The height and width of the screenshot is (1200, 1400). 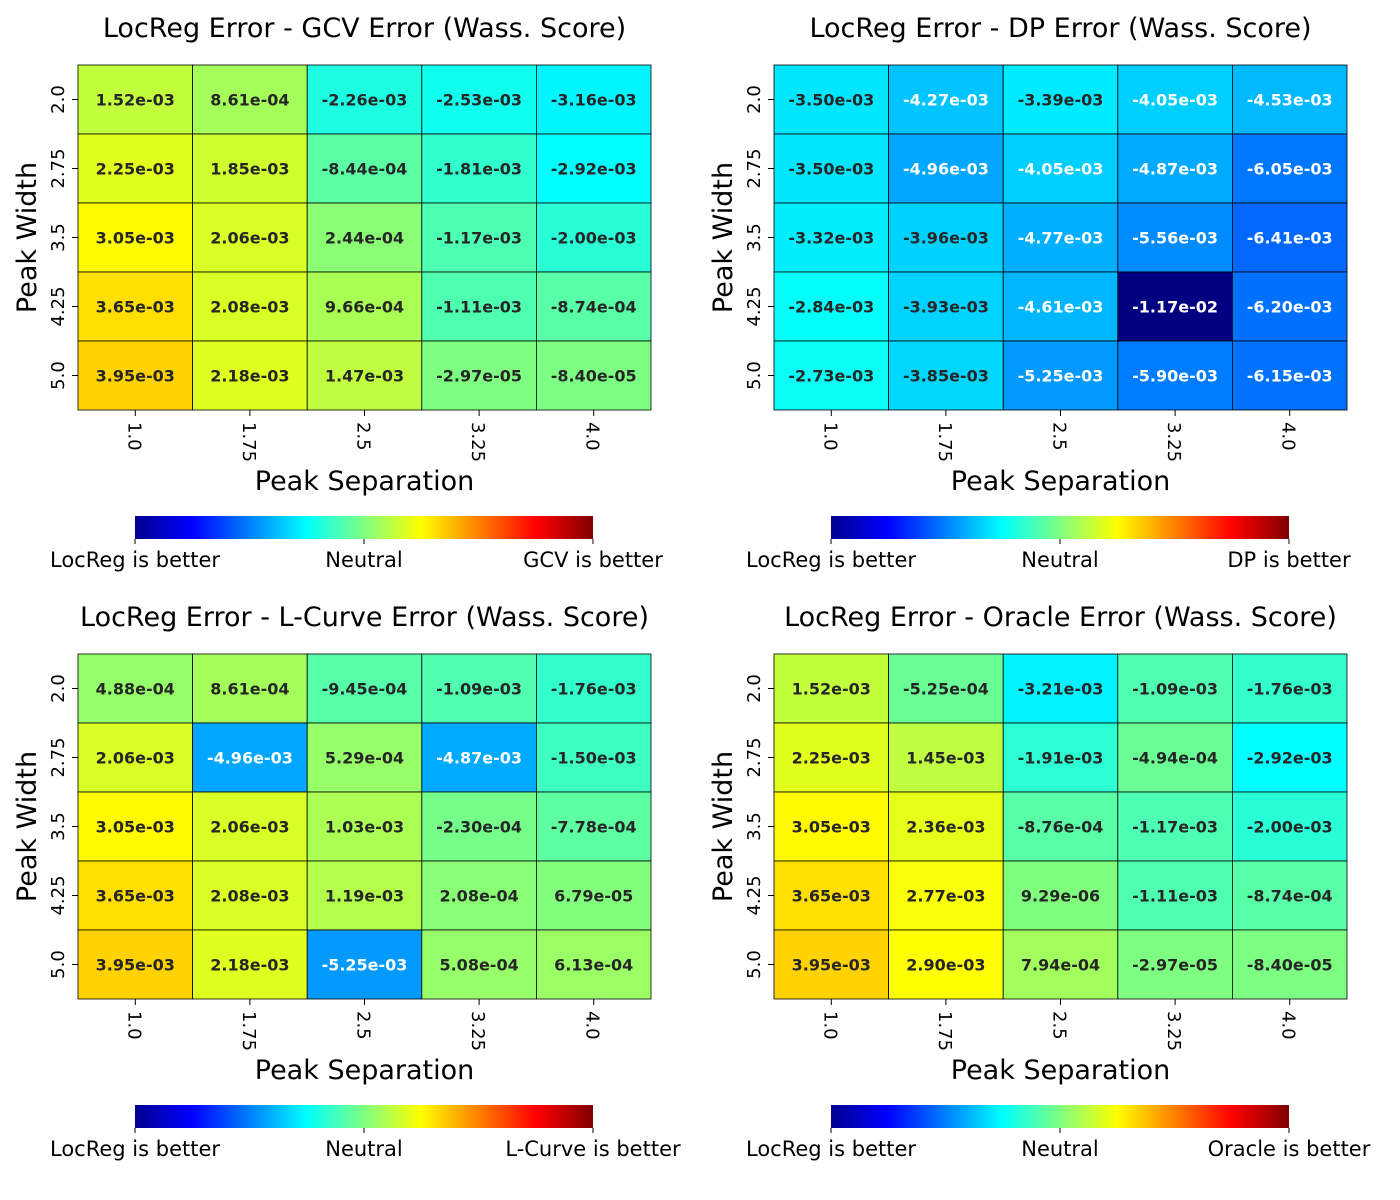 I want to click on cell-value-label: 7.94e-04, so click(x=1060, y=965).